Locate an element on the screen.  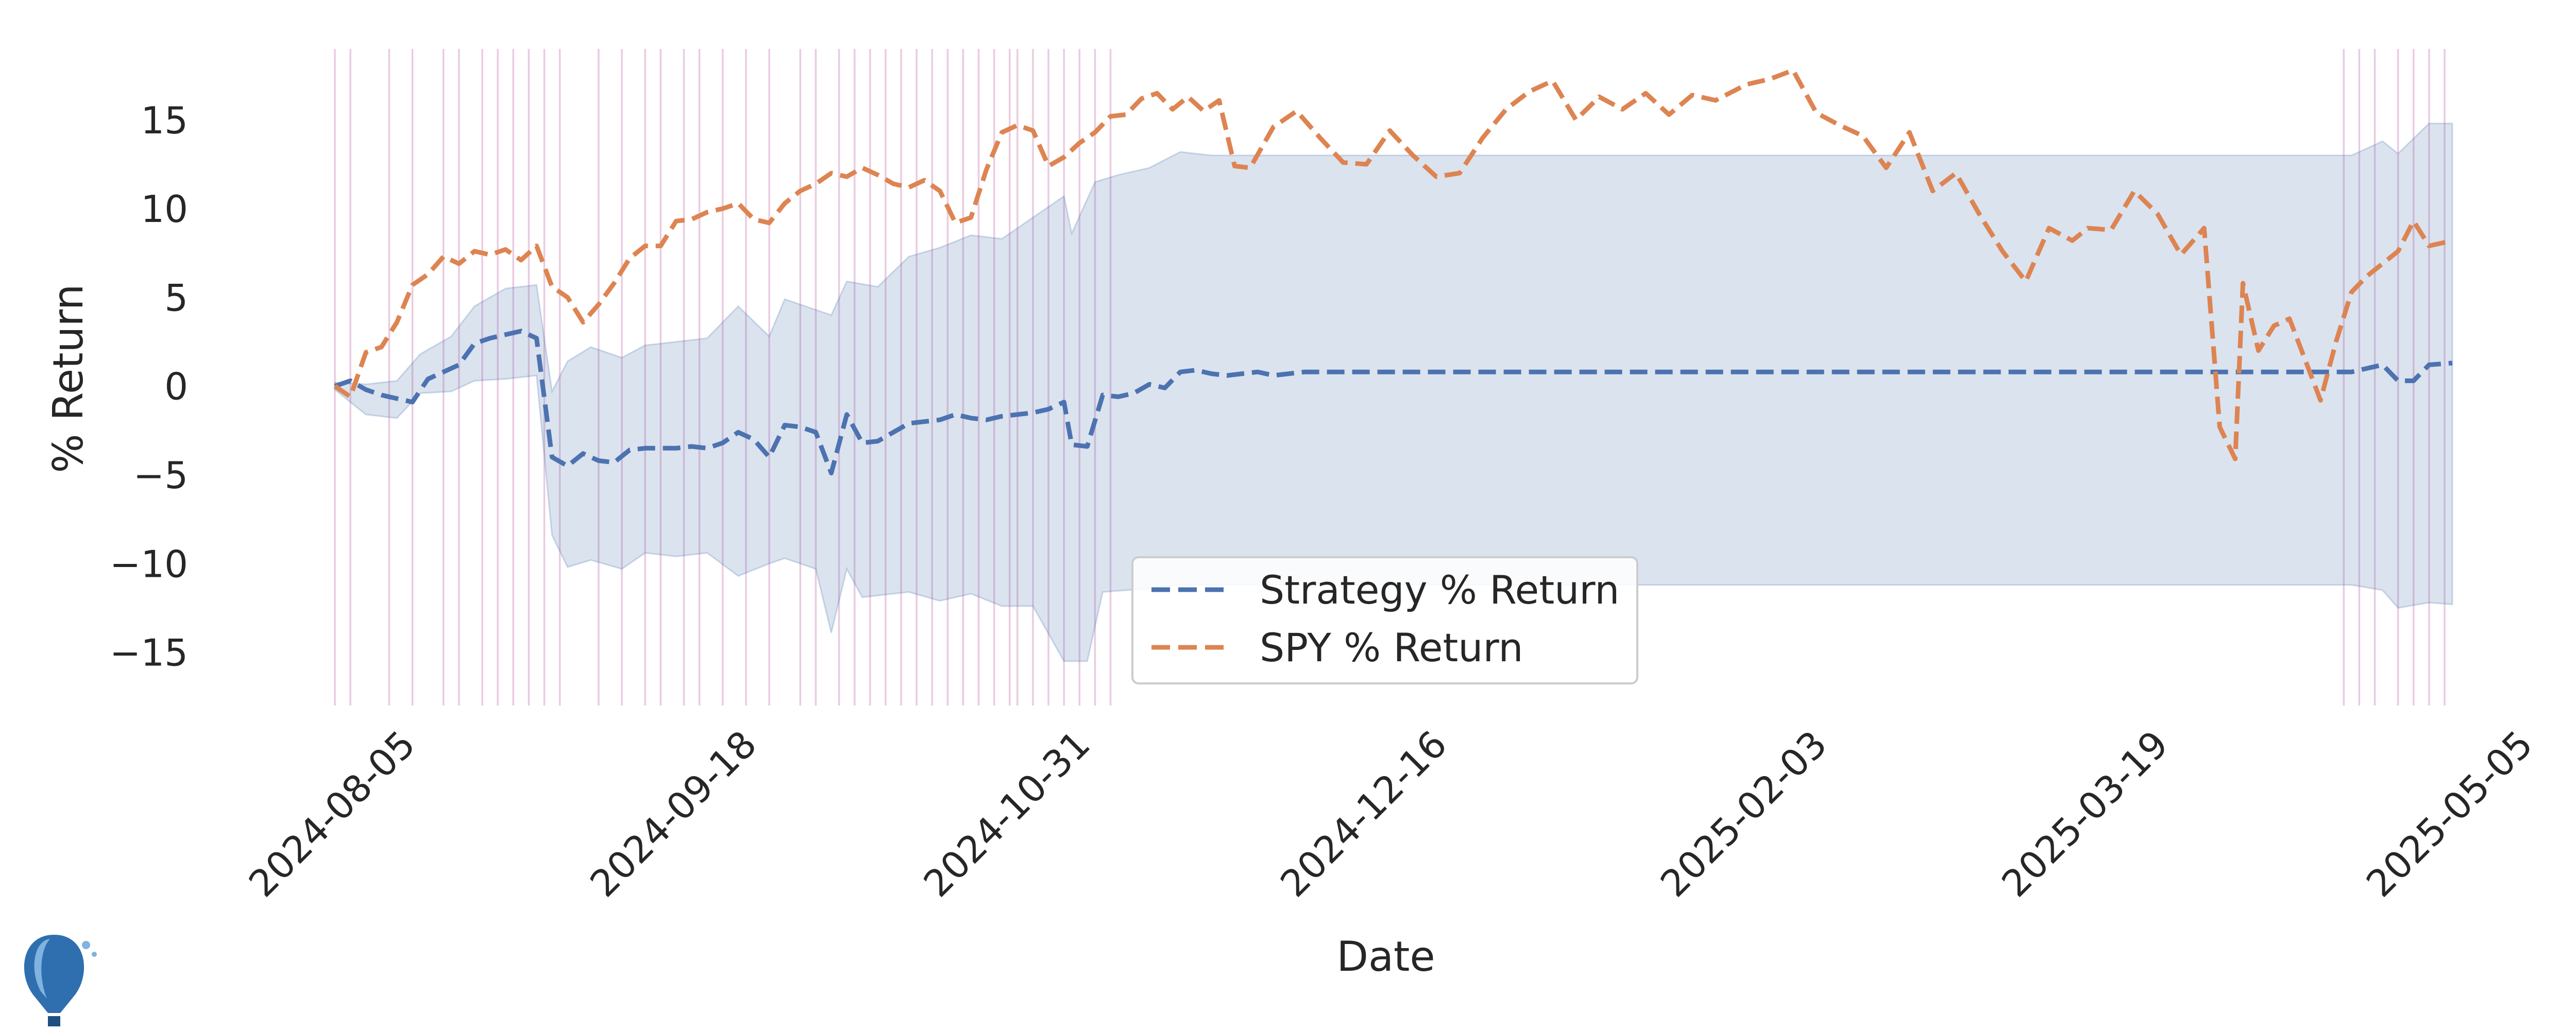
y-tick-label: 5 is located at coordinates (176, 298).